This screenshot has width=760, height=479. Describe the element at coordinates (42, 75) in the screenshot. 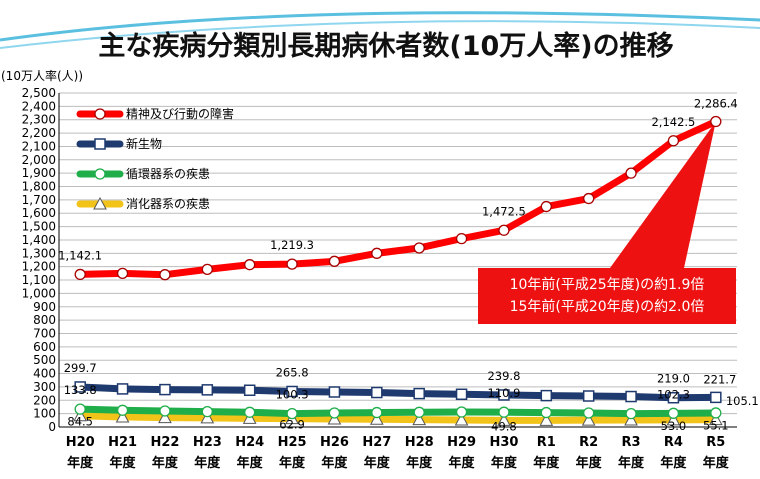

I see `y-axis-unit-label: (10万人率(人))` at that location.